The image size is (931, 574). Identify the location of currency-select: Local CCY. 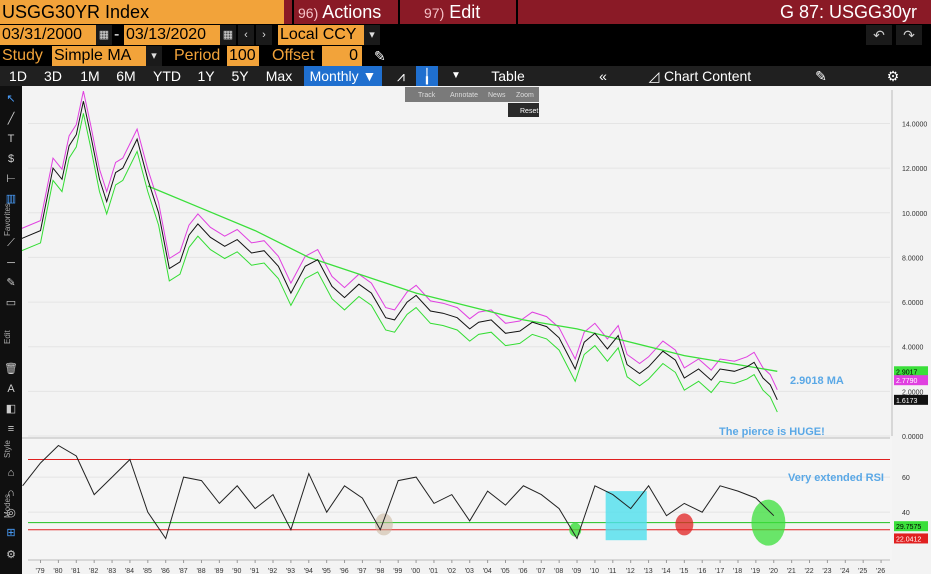
(321, 35).